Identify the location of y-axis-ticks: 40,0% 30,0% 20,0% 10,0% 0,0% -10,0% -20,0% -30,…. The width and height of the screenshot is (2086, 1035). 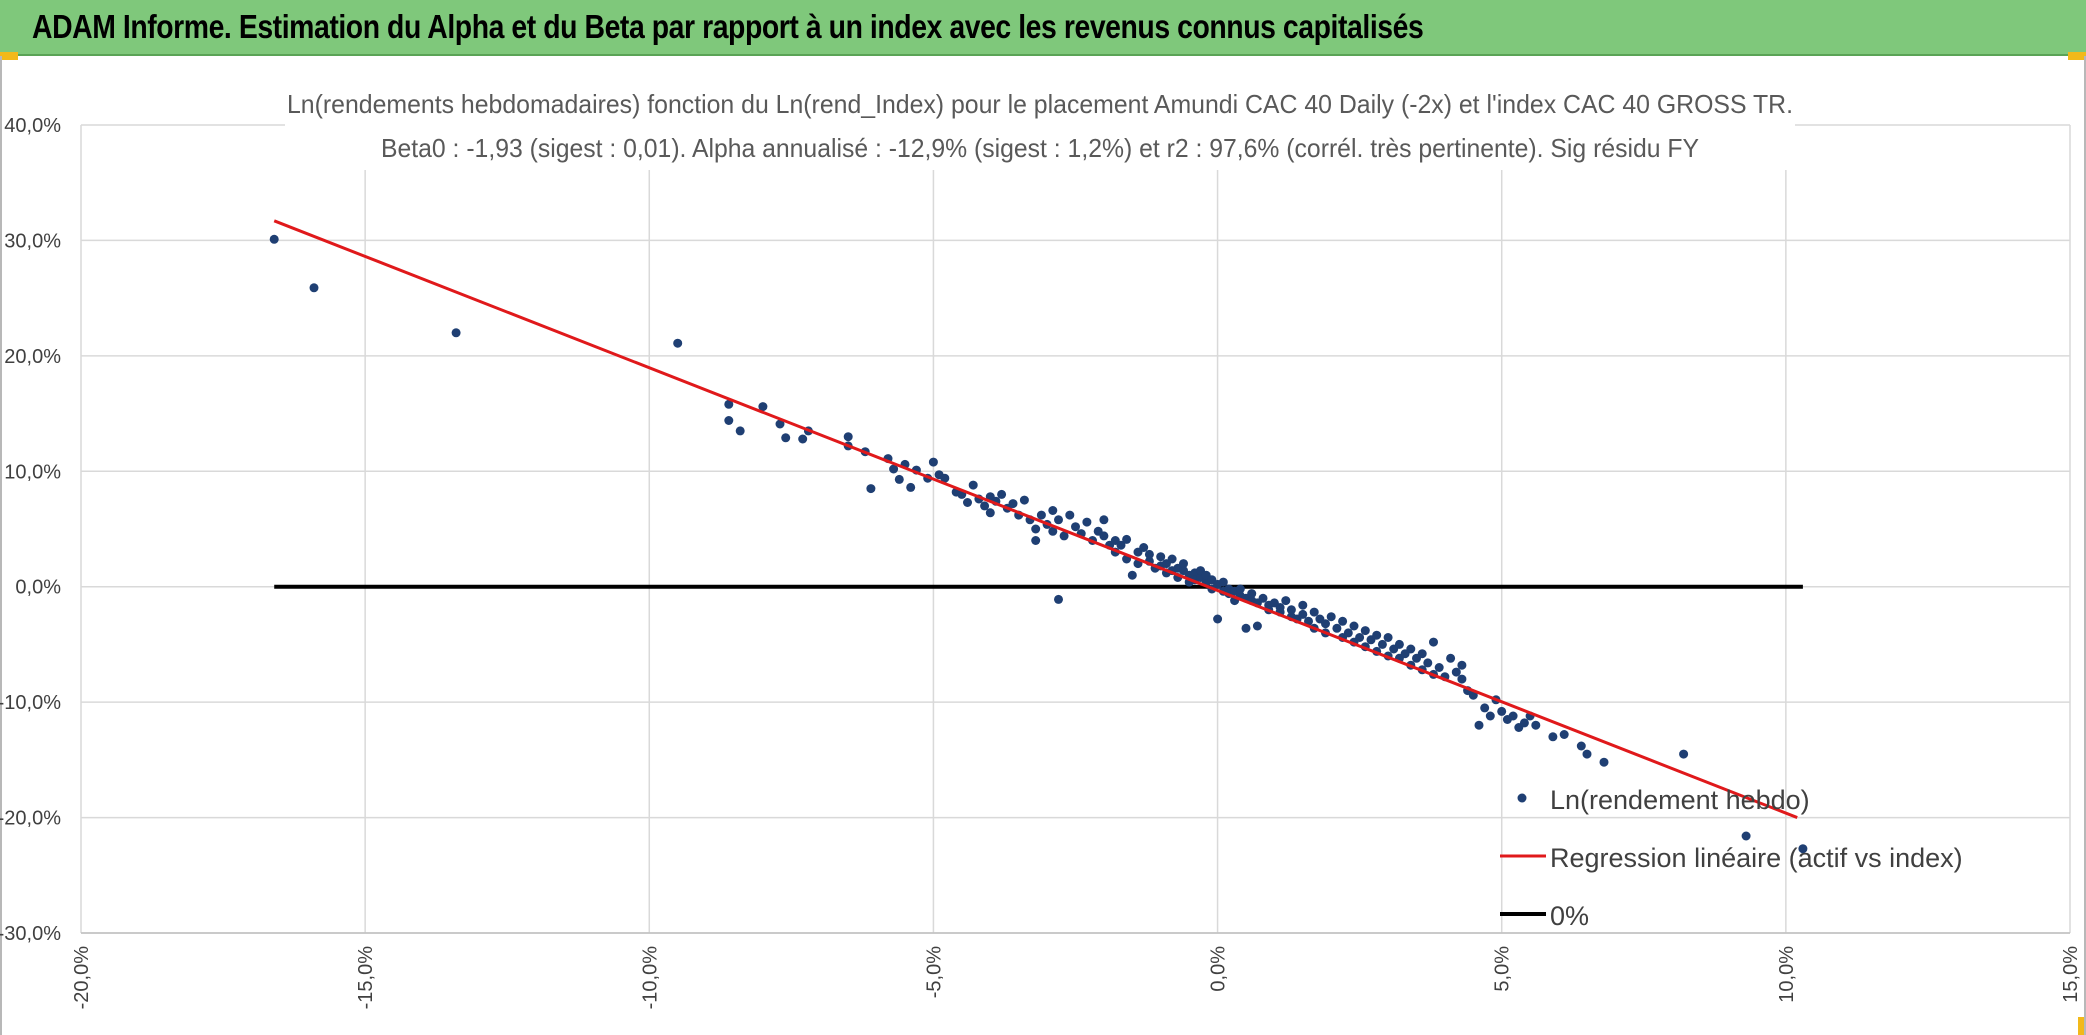
(30, 530).